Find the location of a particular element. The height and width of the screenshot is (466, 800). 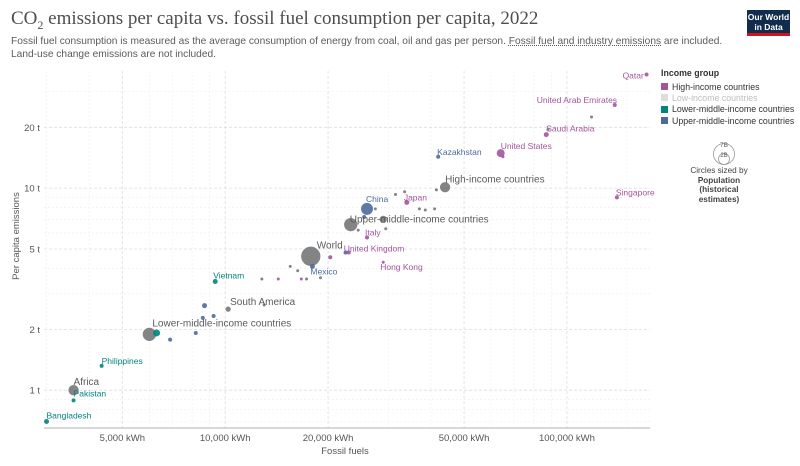

label-high-income-countries: High-income countries is located at coordinates (495, 179).